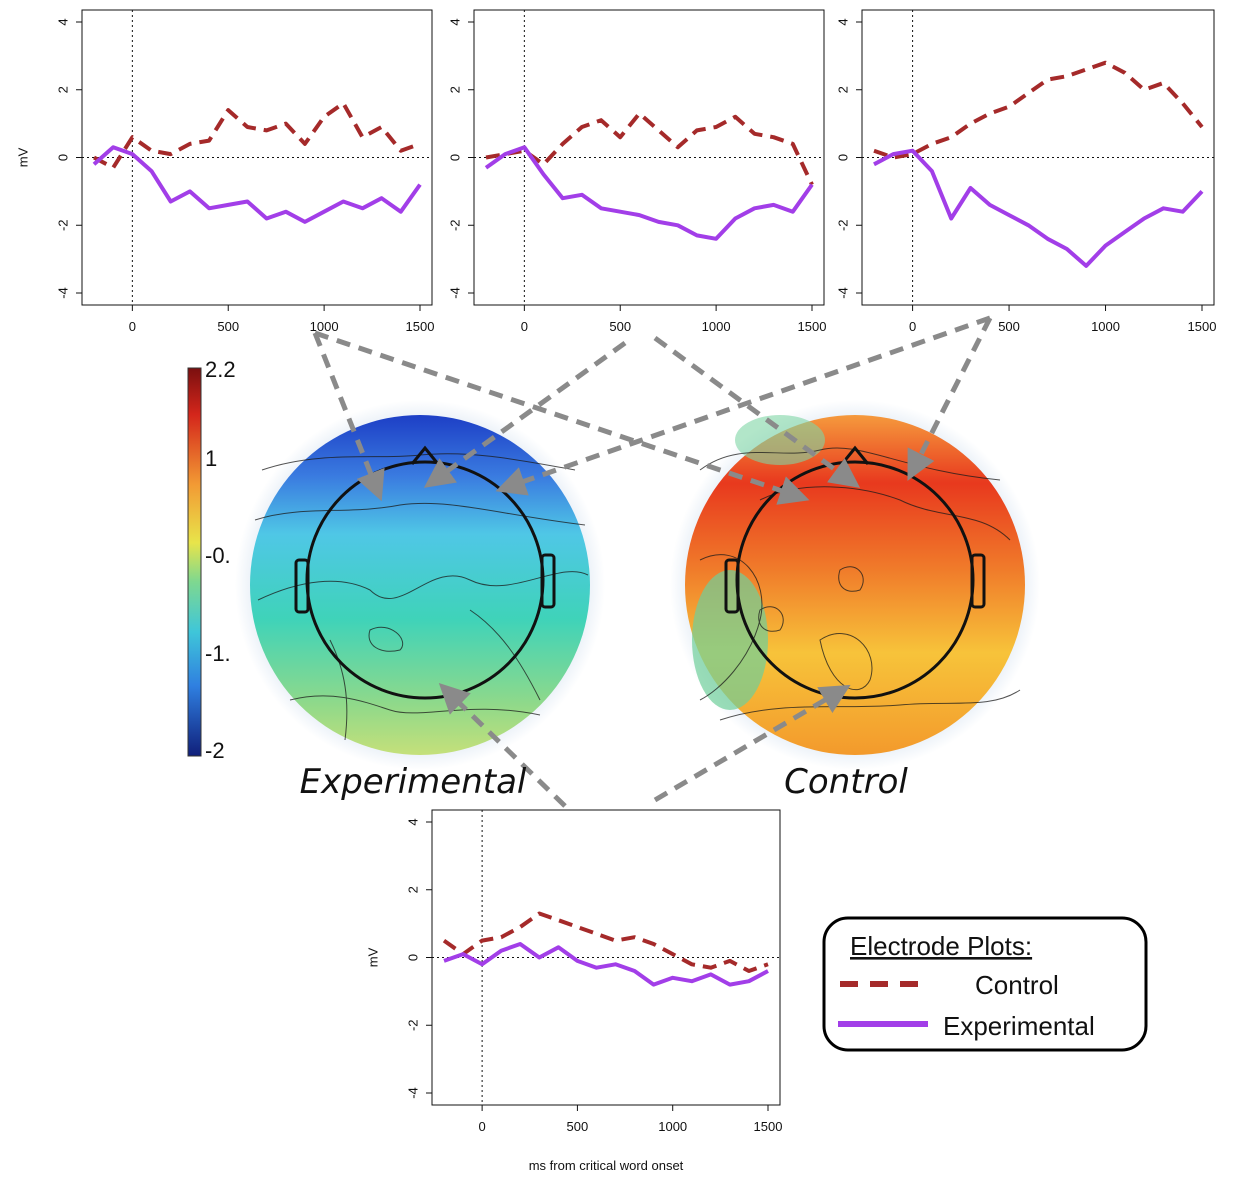 The image size is (1235, 1182). Describe the element at coordinates (855, 585) in the screenshot. I see `scalp-map-control` at that location.